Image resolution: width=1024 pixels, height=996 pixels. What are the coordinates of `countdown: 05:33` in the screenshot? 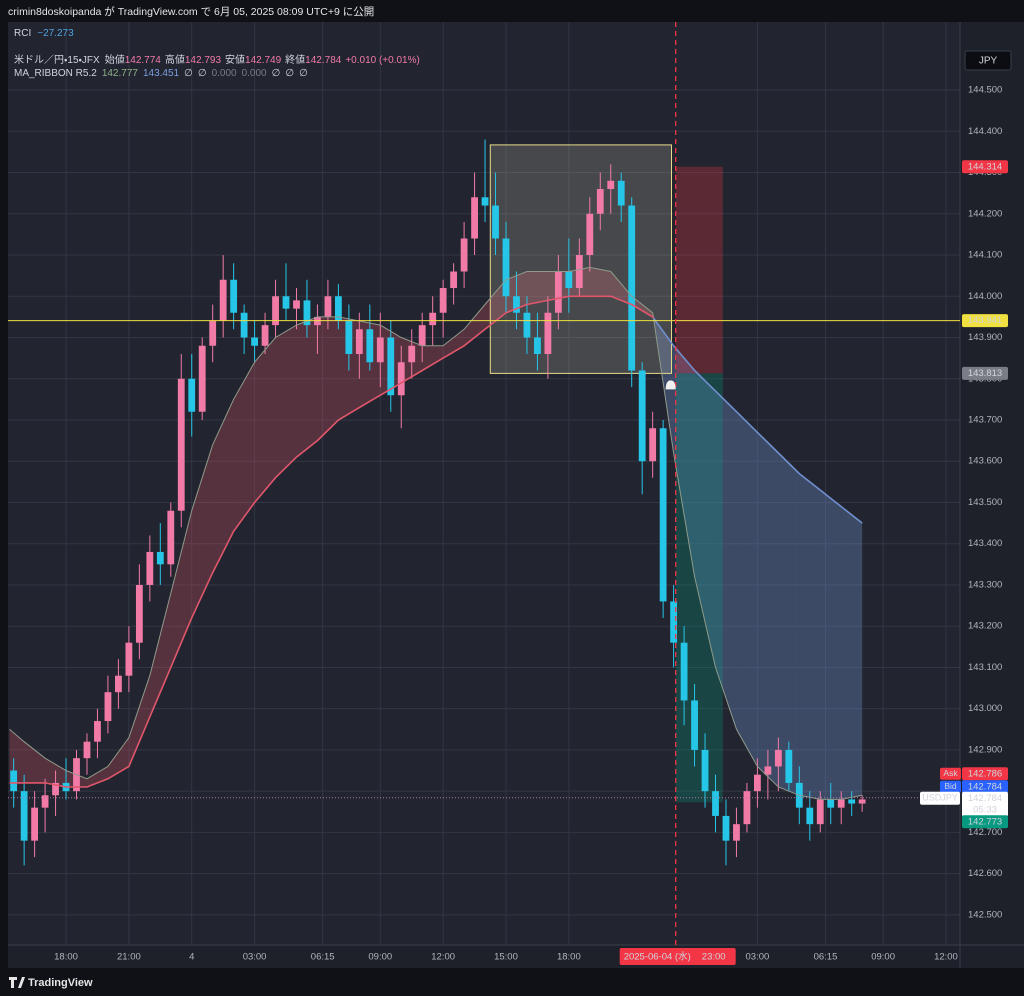 It's located at (985, 809).